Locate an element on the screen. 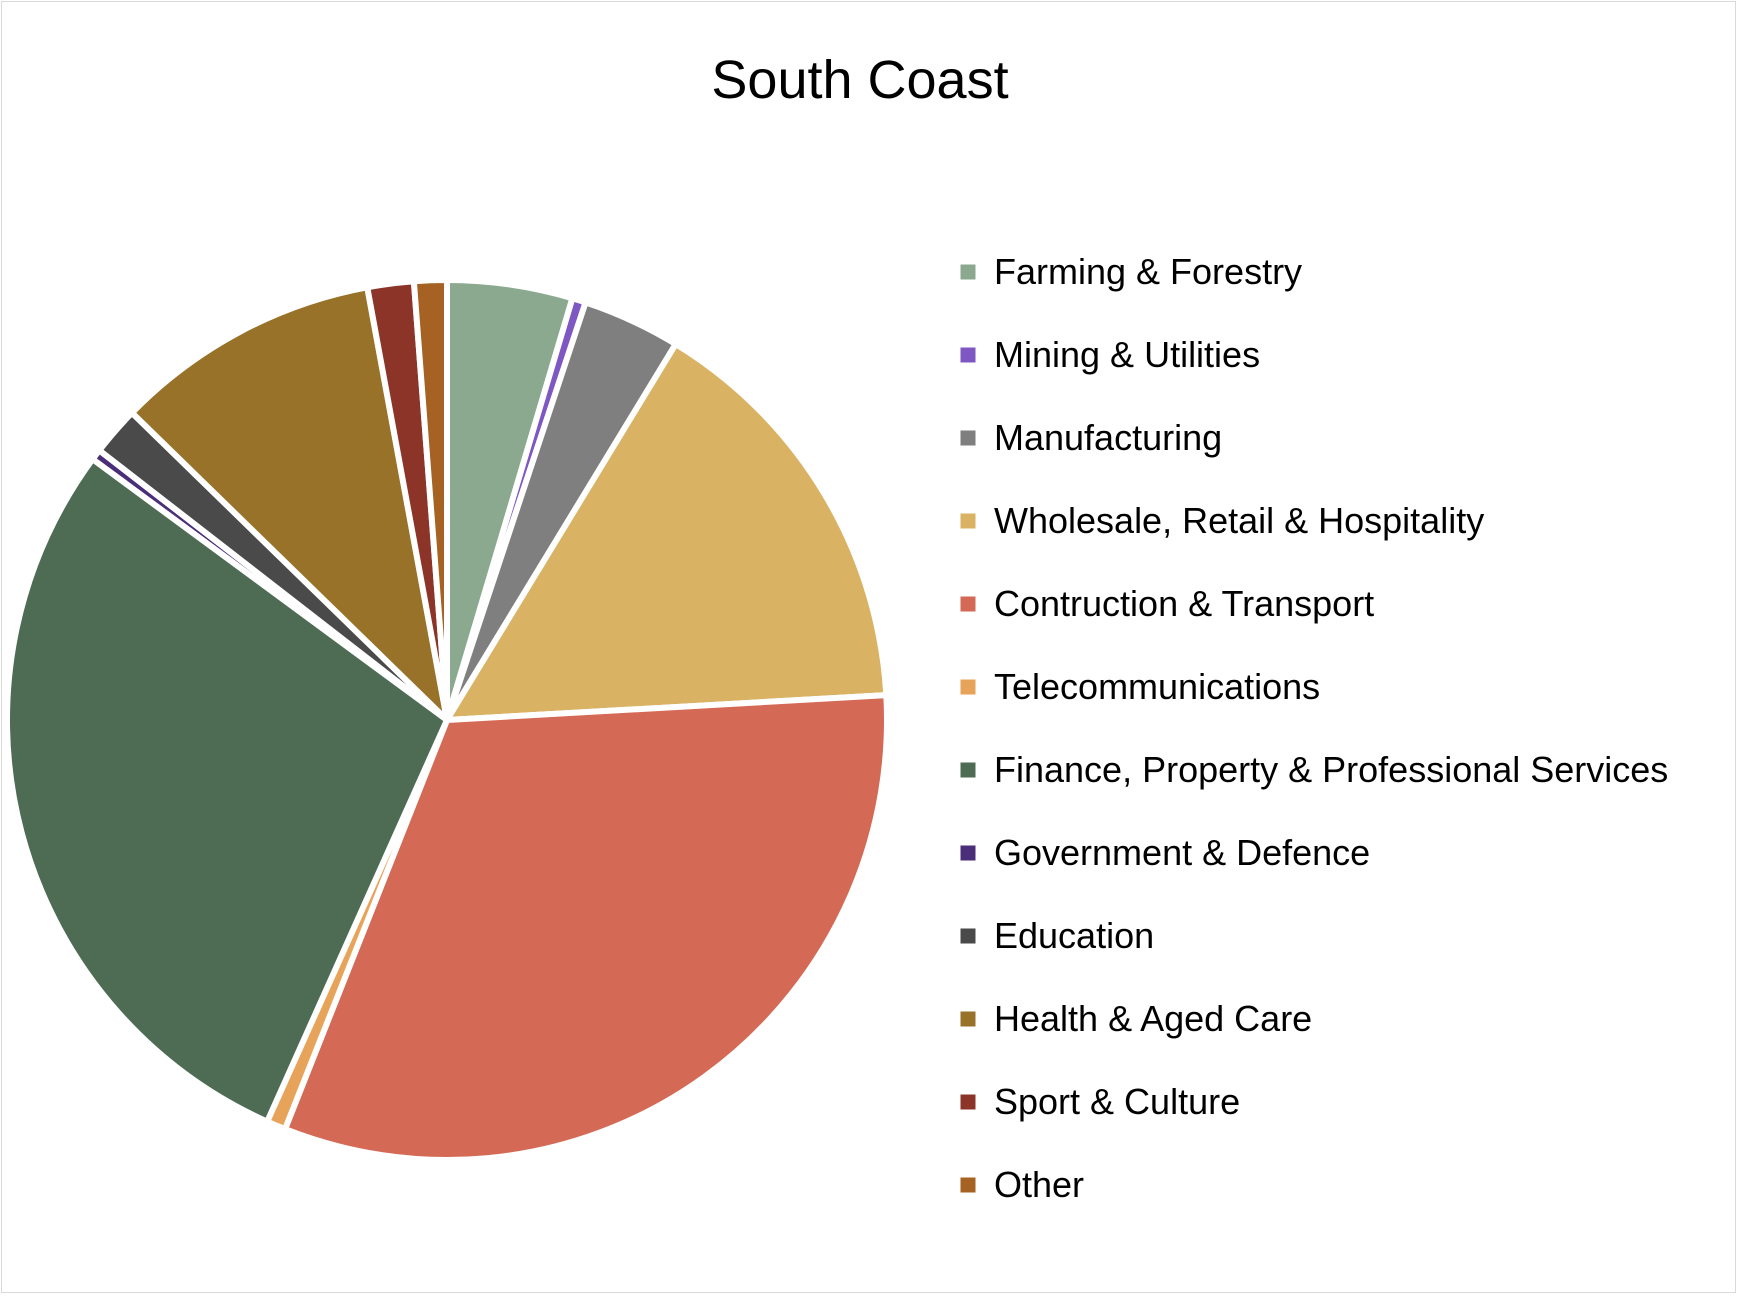 This screenshot has height=1296, width=1739. pie-slice-finance-property-and-professional-services is located at coordinates (226, 790).